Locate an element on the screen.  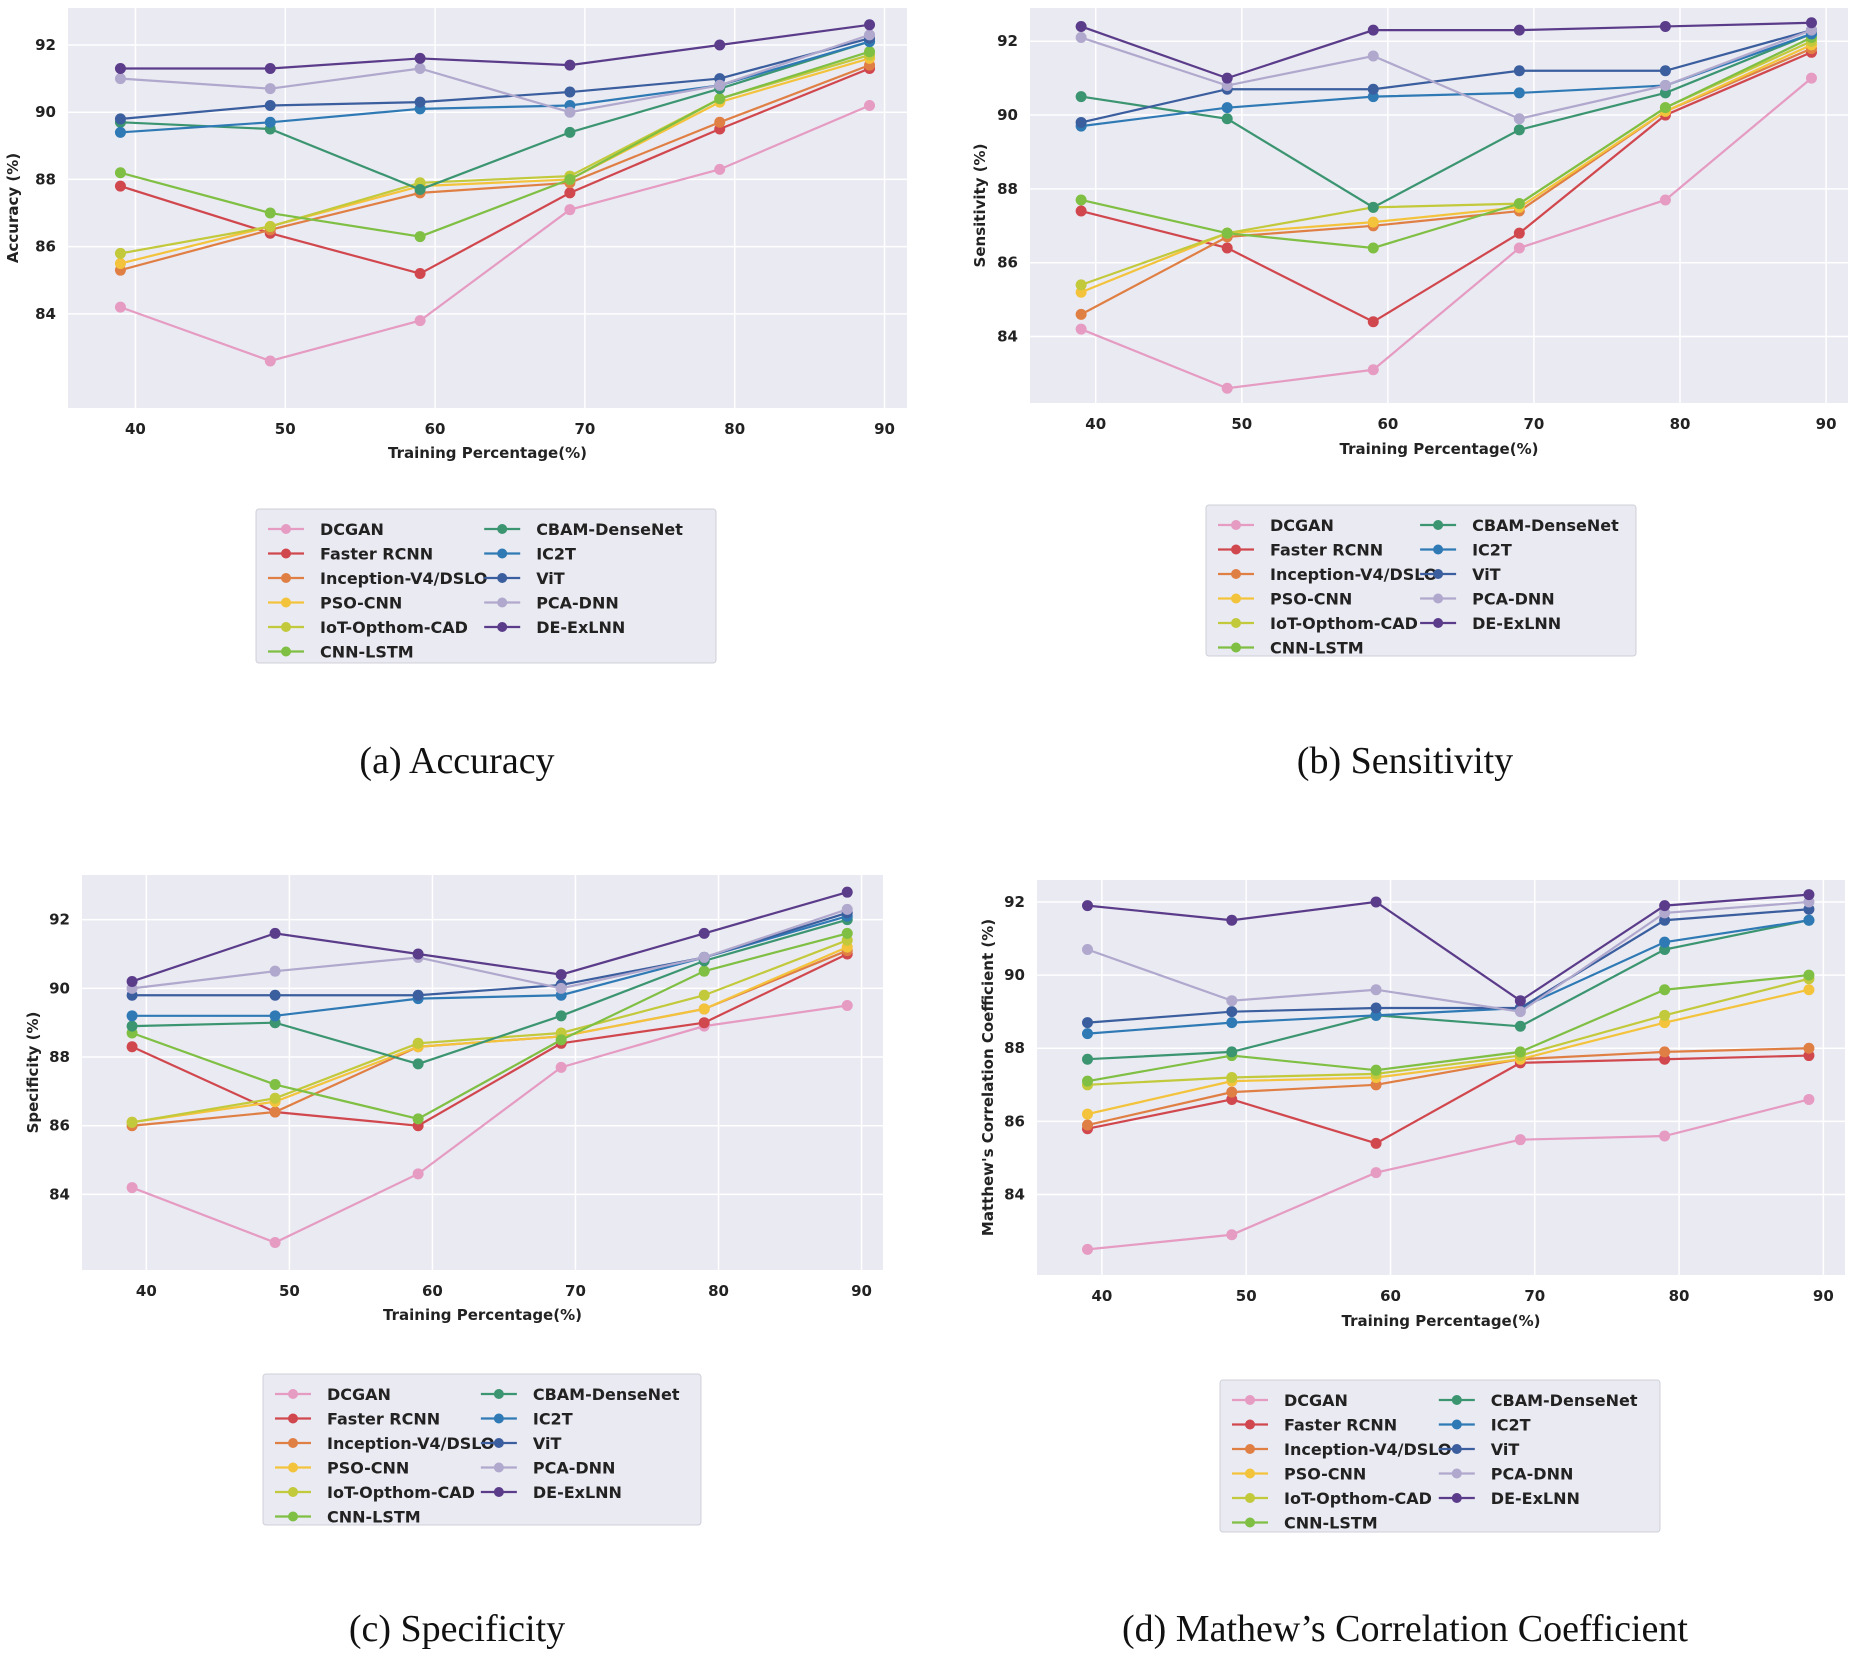
legend-box is located at coordinates (1421, 580).